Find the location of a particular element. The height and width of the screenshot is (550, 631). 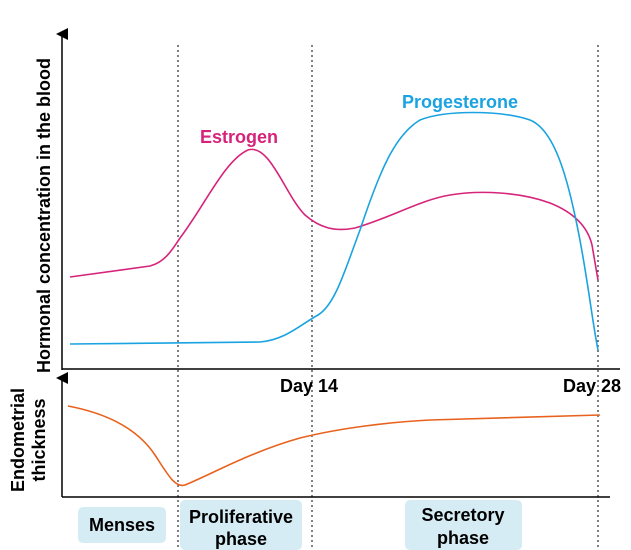

y-axis-label: Hormonal concentration in the blood is located at coordinates (44, 215).